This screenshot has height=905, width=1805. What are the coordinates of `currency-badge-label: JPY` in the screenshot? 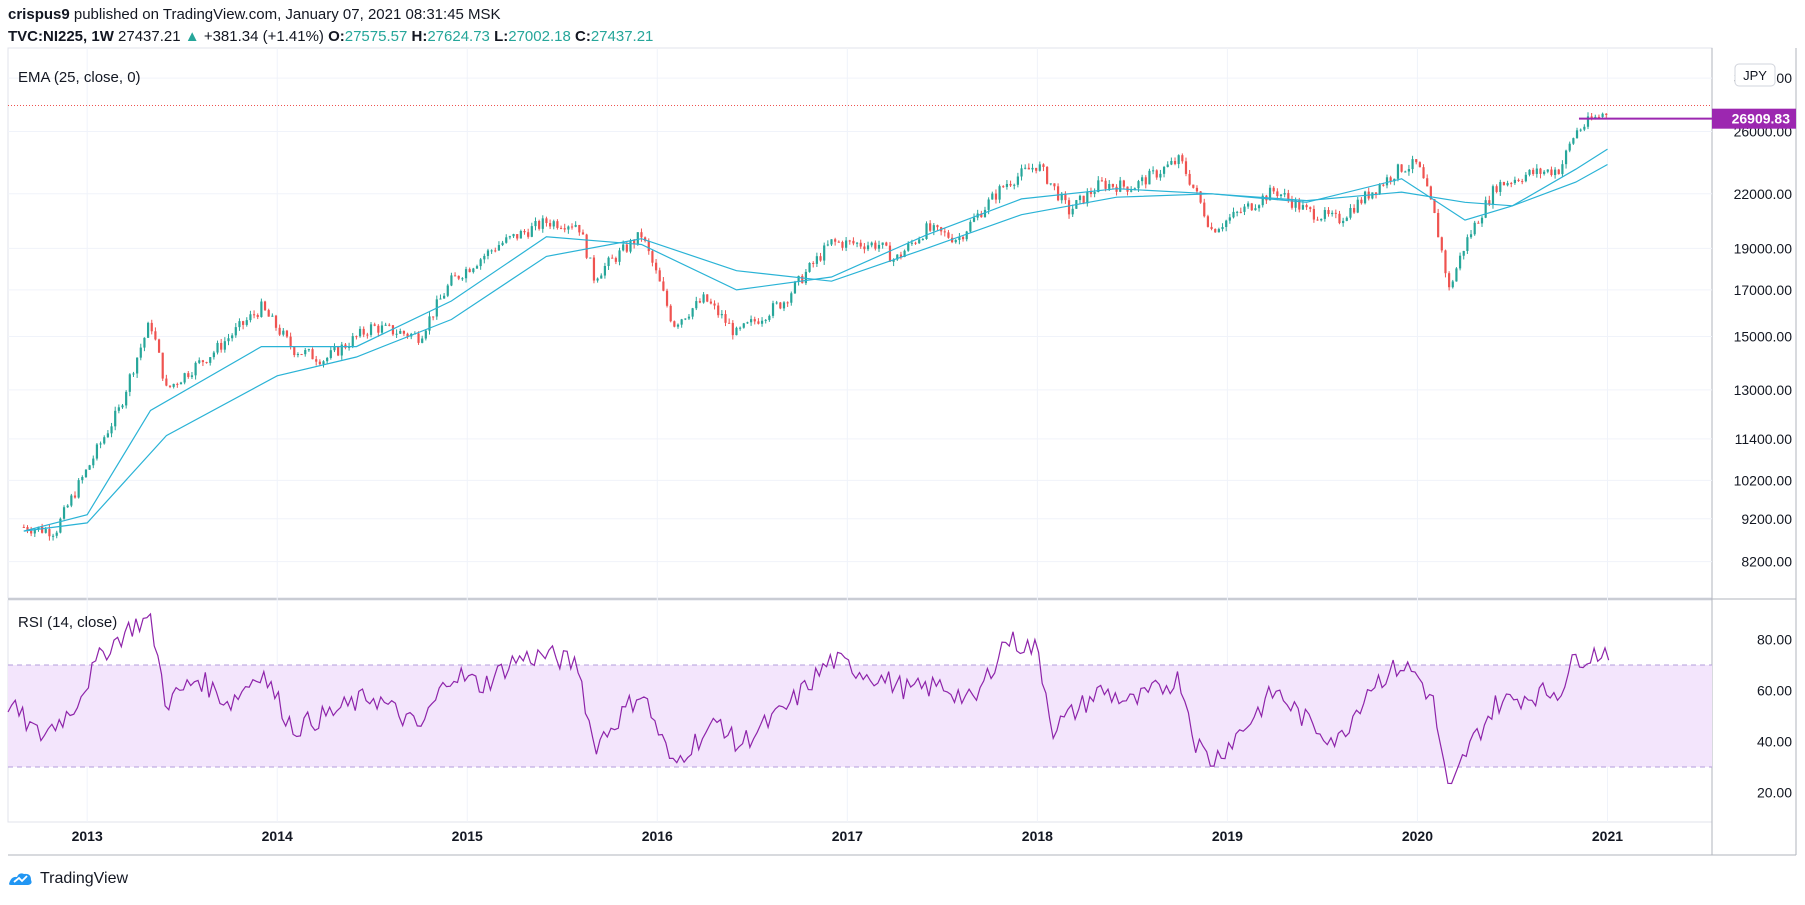 It's located at (1755, 75).